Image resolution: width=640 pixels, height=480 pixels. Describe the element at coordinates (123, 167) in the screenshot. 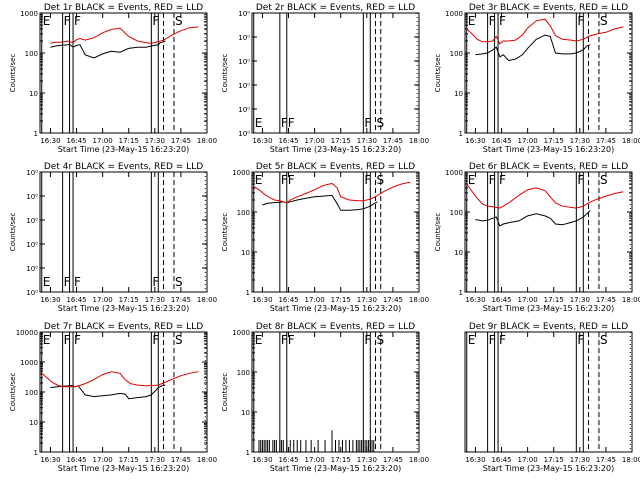

I see `panel-title: Det 4r BLACK = Events, RED = LLD` at that location.